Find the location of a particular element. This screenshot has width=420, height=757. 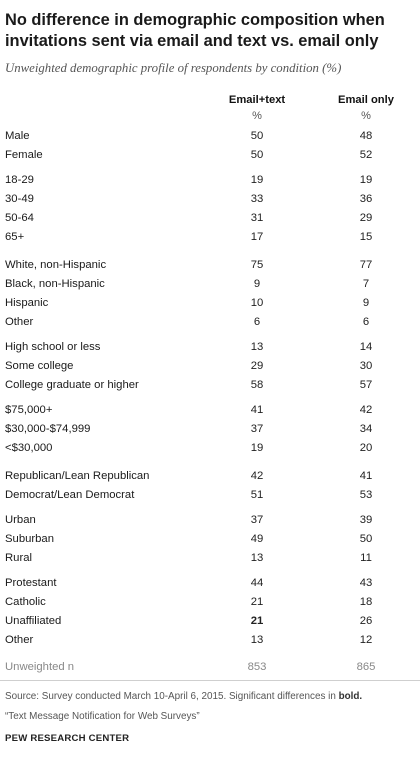

table-row: 50-64 31 29 is located at coordinates (210, 219).